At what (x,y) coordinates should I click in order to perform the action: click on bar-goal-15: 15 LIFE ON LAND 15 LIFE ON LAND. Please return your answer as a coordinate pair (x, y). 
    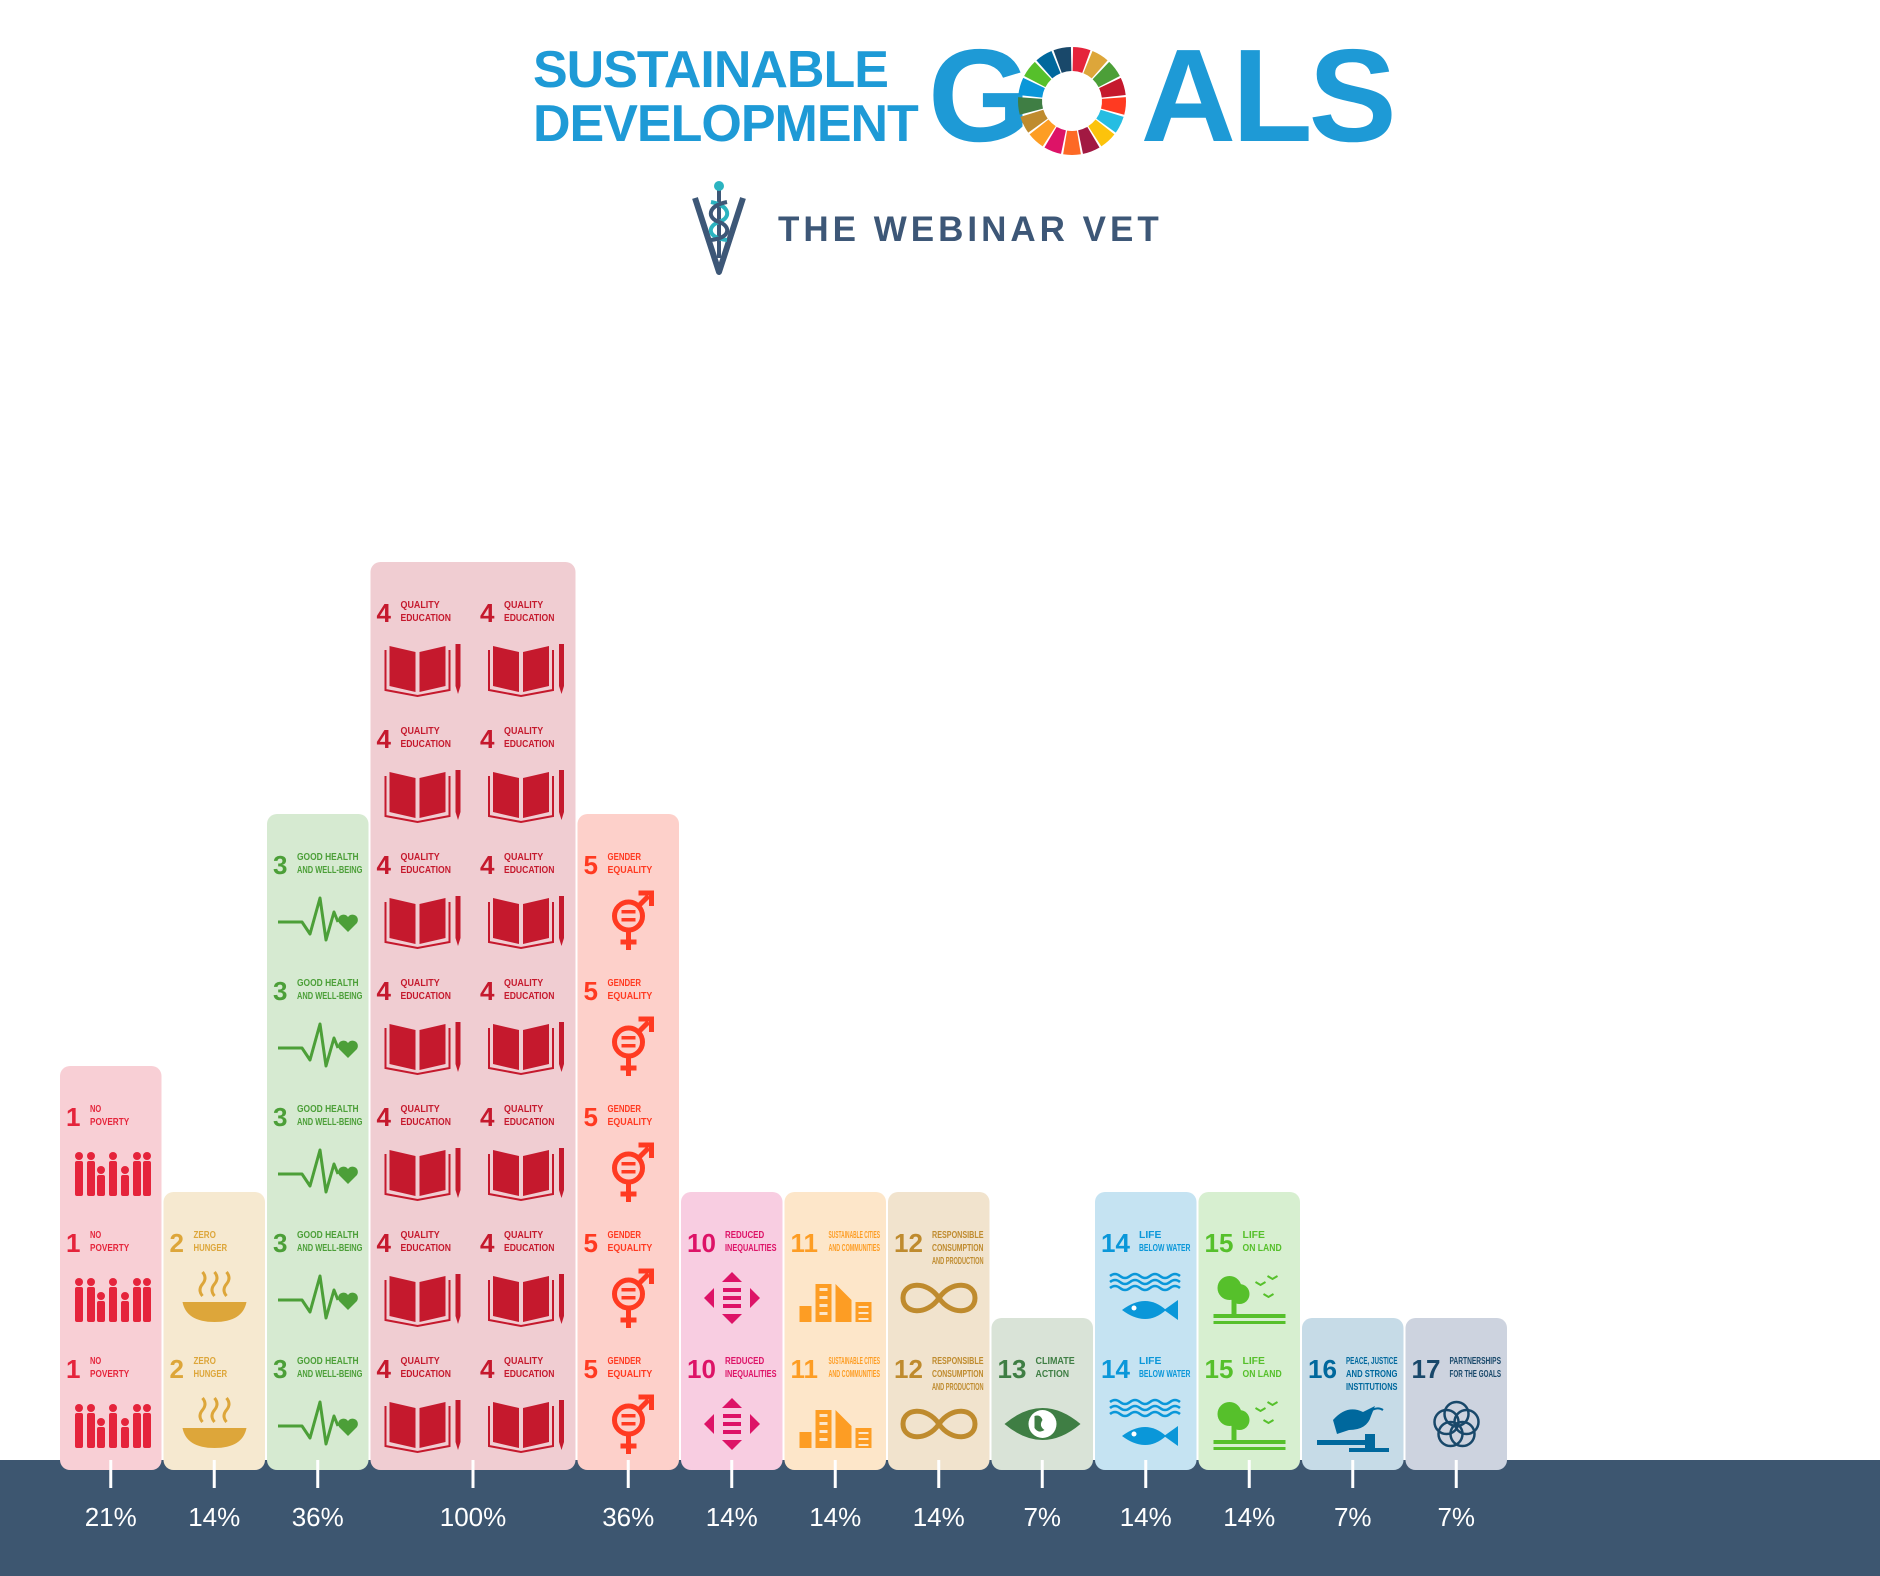
    Looking at the image, I should click on (1249, 1331).